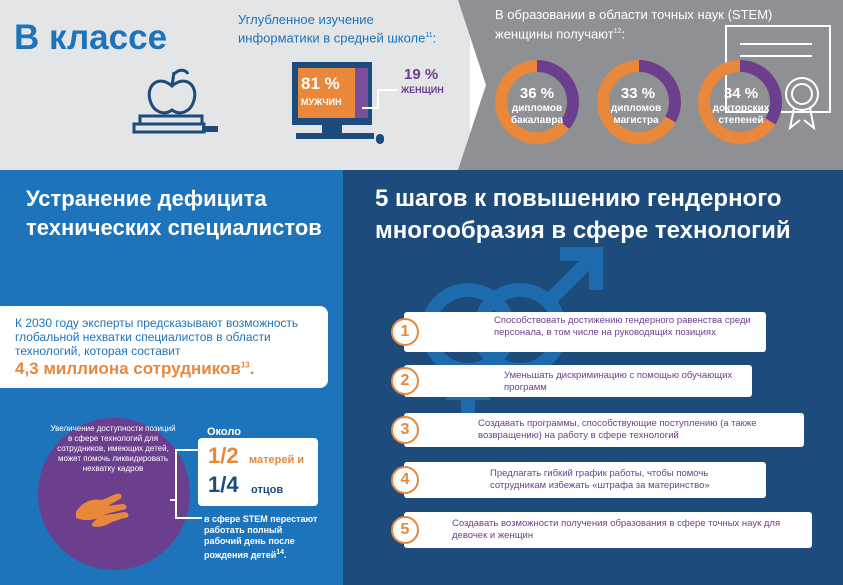 The image size is (843, 585). Describe the element at coordinates (332, 129) in the screenshot. I see `monitor-stand` at that location.